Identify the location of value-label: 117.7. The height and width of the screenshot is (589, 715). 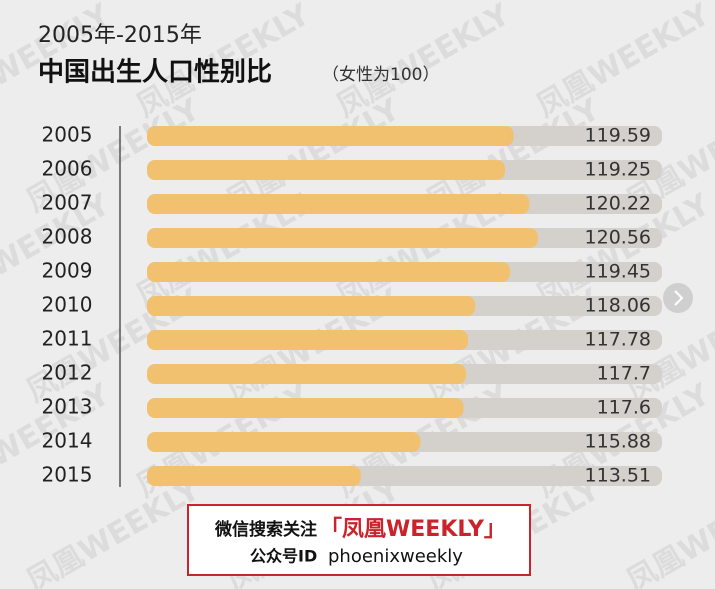
(624, 374).